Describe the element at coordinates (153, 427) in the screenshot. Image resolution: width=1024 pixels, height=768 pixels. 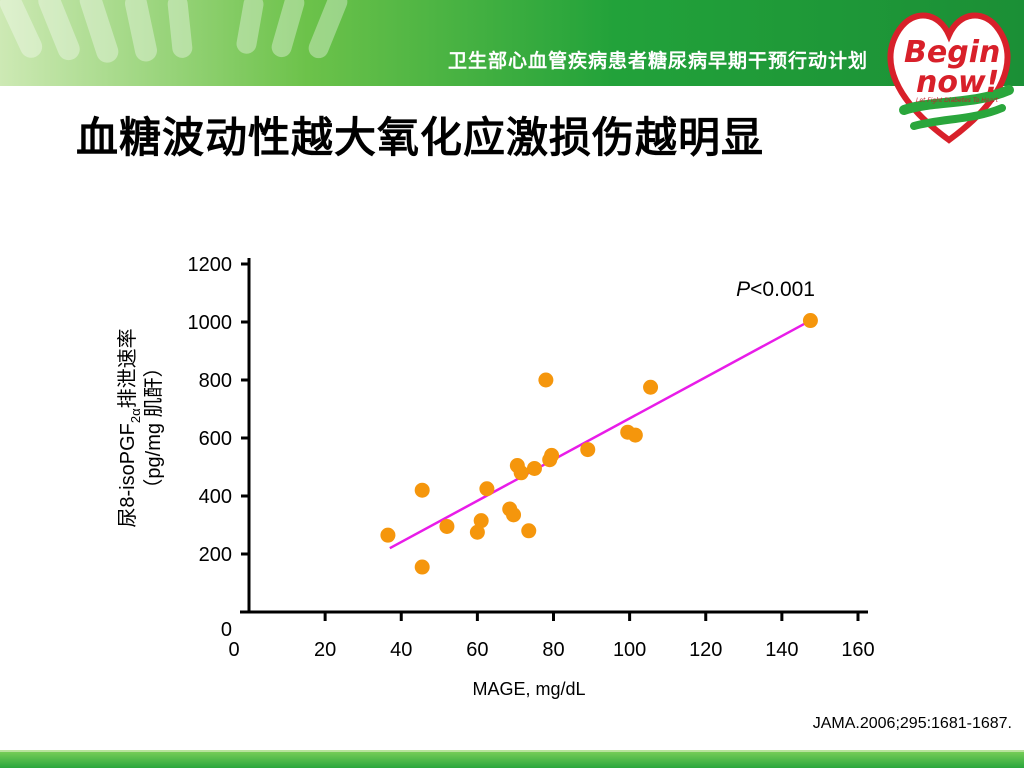
I see `y-axis-label-line2: （pg/mg 肌酐）` at that location.